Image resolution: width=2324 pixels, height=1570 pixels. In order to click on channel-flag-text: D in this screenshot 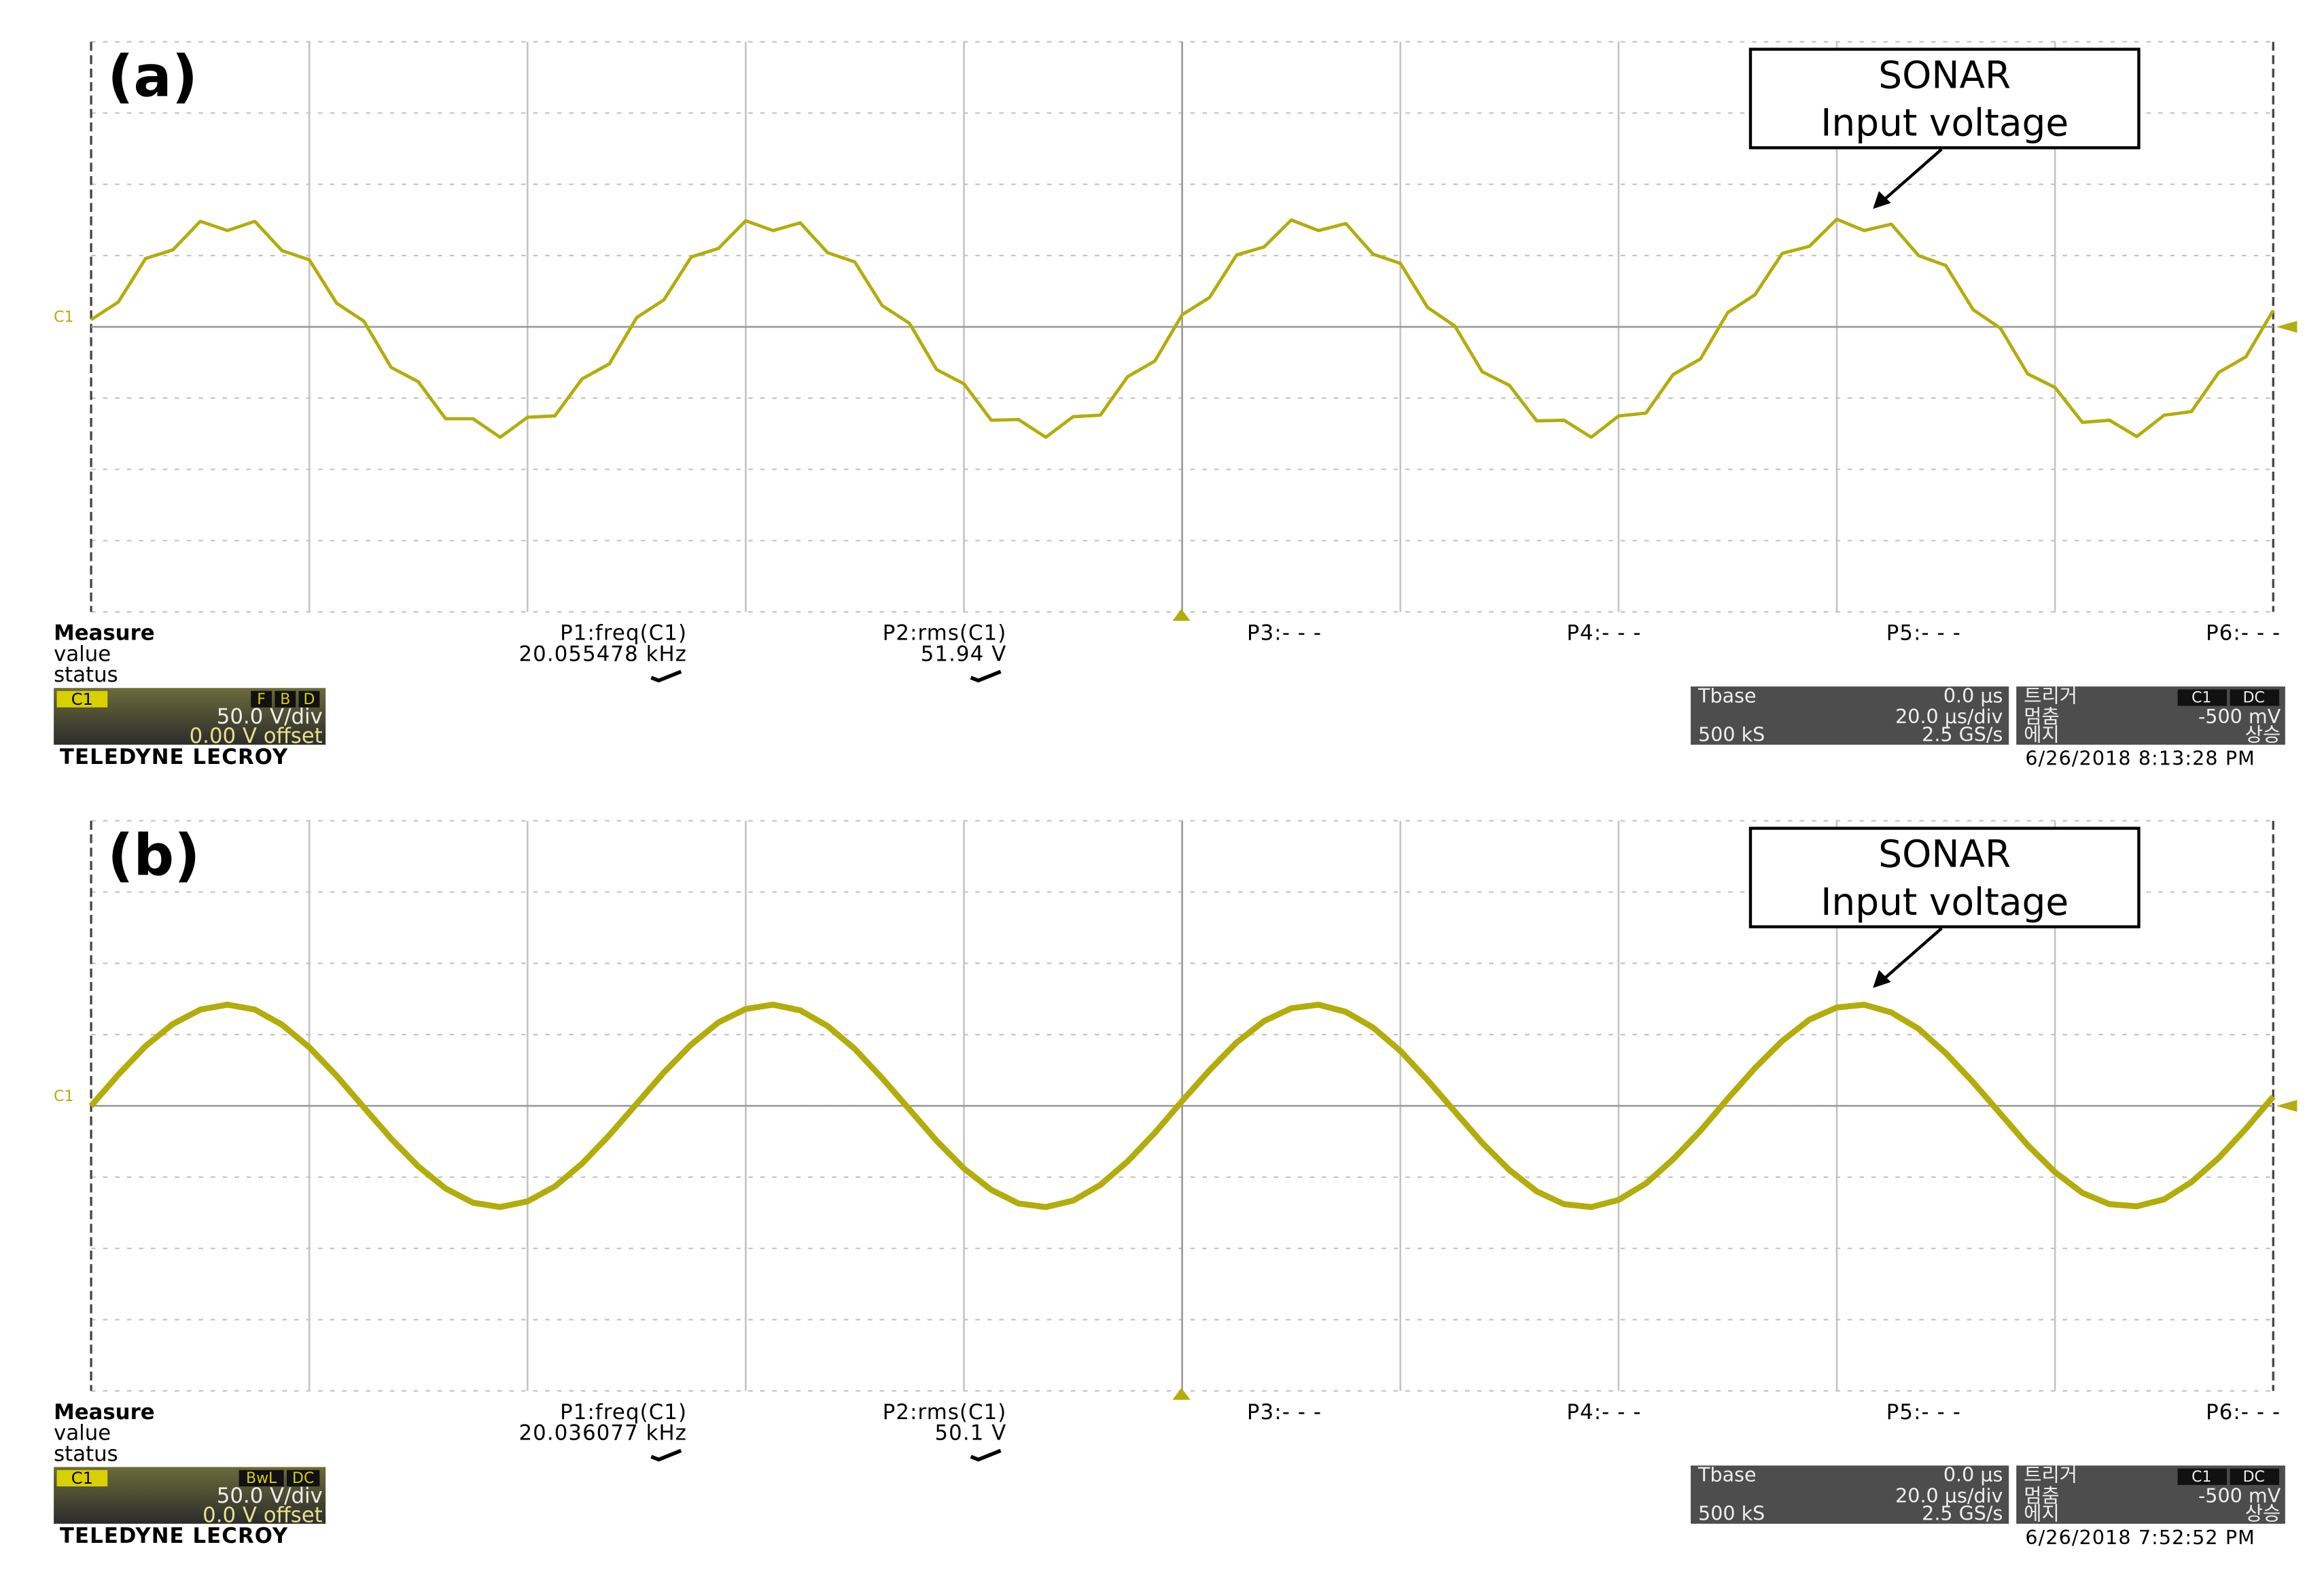, I will do `click(309, 699)`.